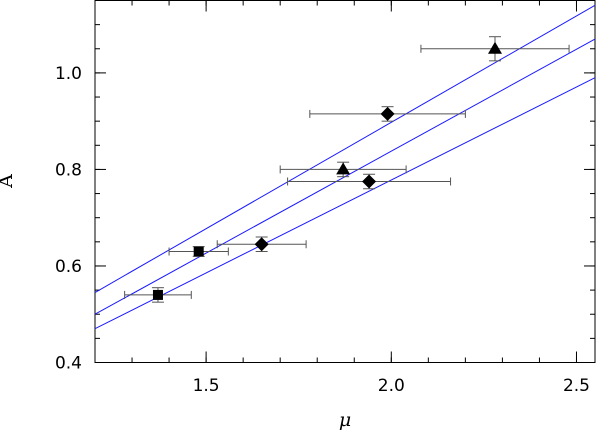  What do you see at coordinates (68, 74) in the screenshot?
I see `y-tick-label: 1.0` at bounding box center [68, 74].